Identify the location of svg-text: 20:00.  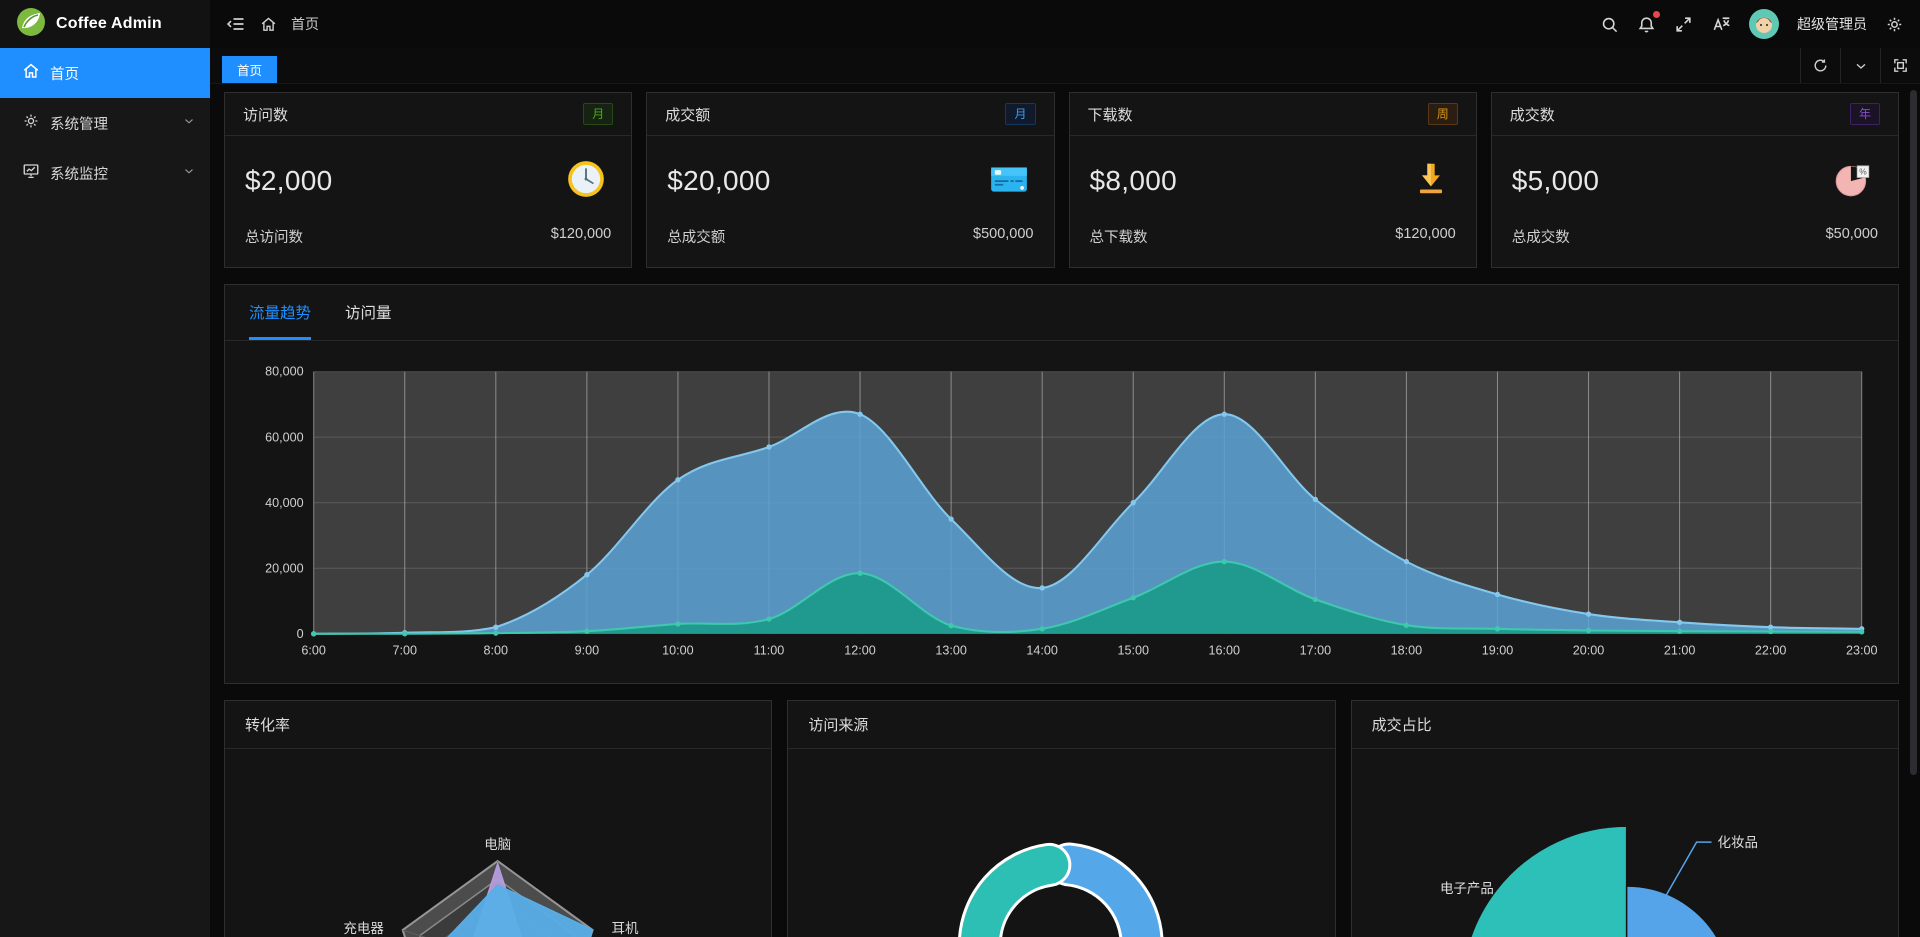
(1589, 649).